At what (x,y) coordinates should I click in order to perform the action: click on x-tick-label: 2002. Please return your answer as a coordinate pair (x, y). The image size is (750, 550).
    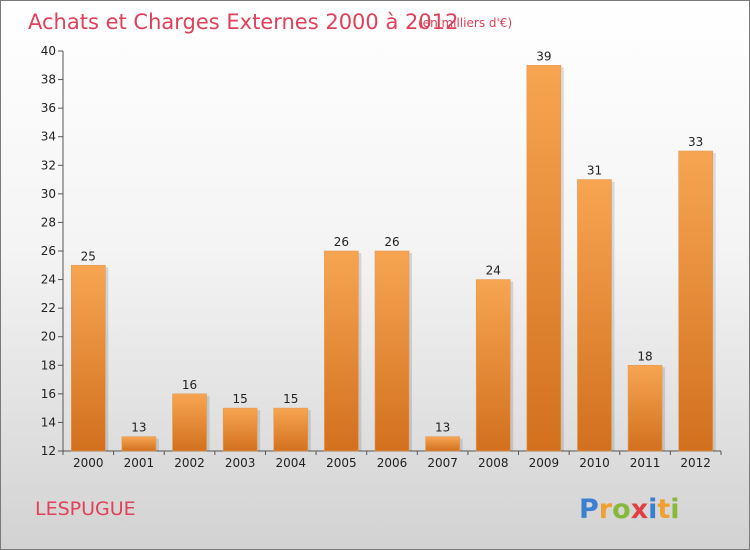
    Looking at the image, I should click on (189, 463).